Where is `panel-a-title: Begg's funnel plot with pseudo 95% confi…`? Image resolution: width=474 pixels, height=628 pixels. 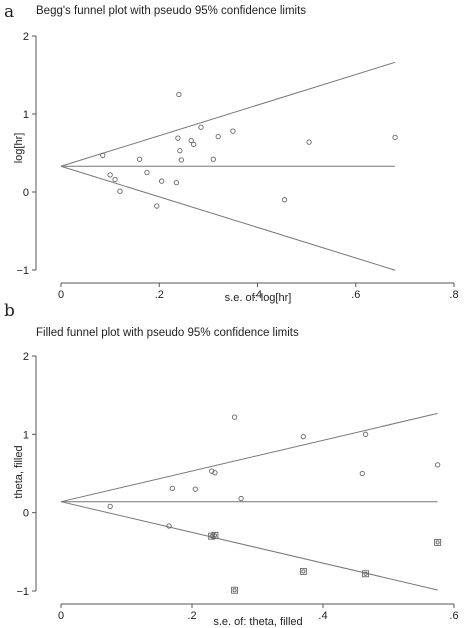 panel-a-title: Begg's funnel plot with pseudo 95% confi… is located at coordinates (171, 11).